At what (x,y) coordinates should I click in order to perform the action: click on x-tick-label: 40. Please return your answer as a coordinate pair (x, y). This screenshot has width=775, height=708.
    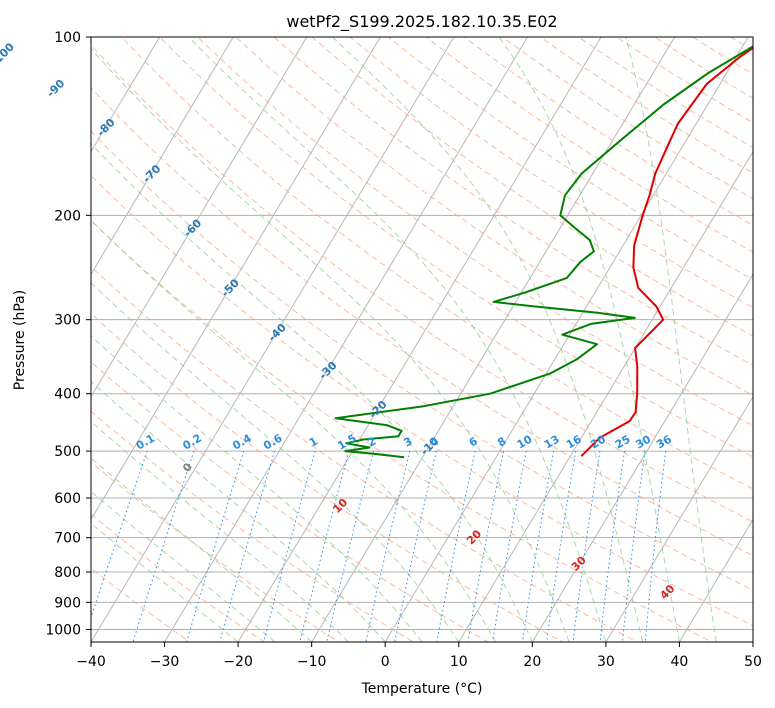
    Looking at the image, I should click on (680, 662).